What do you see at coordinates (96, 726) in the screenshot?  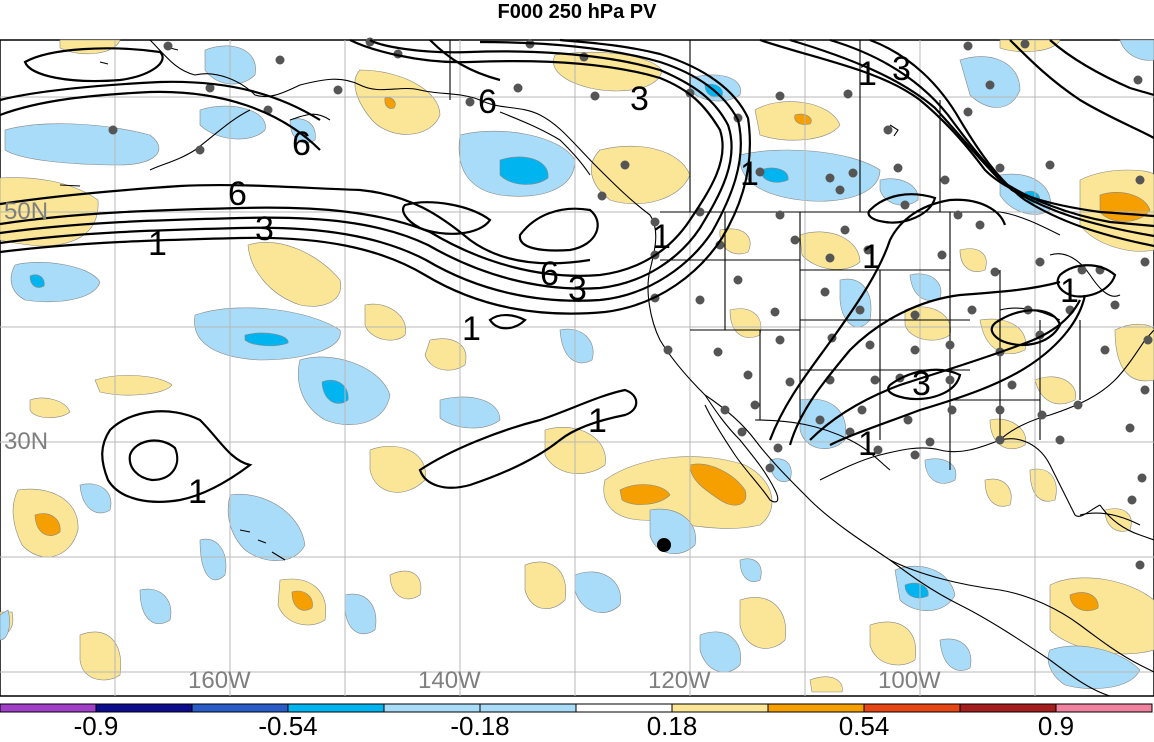 I see `colorbar-label: -0.9` at bounding box center [96, 726].